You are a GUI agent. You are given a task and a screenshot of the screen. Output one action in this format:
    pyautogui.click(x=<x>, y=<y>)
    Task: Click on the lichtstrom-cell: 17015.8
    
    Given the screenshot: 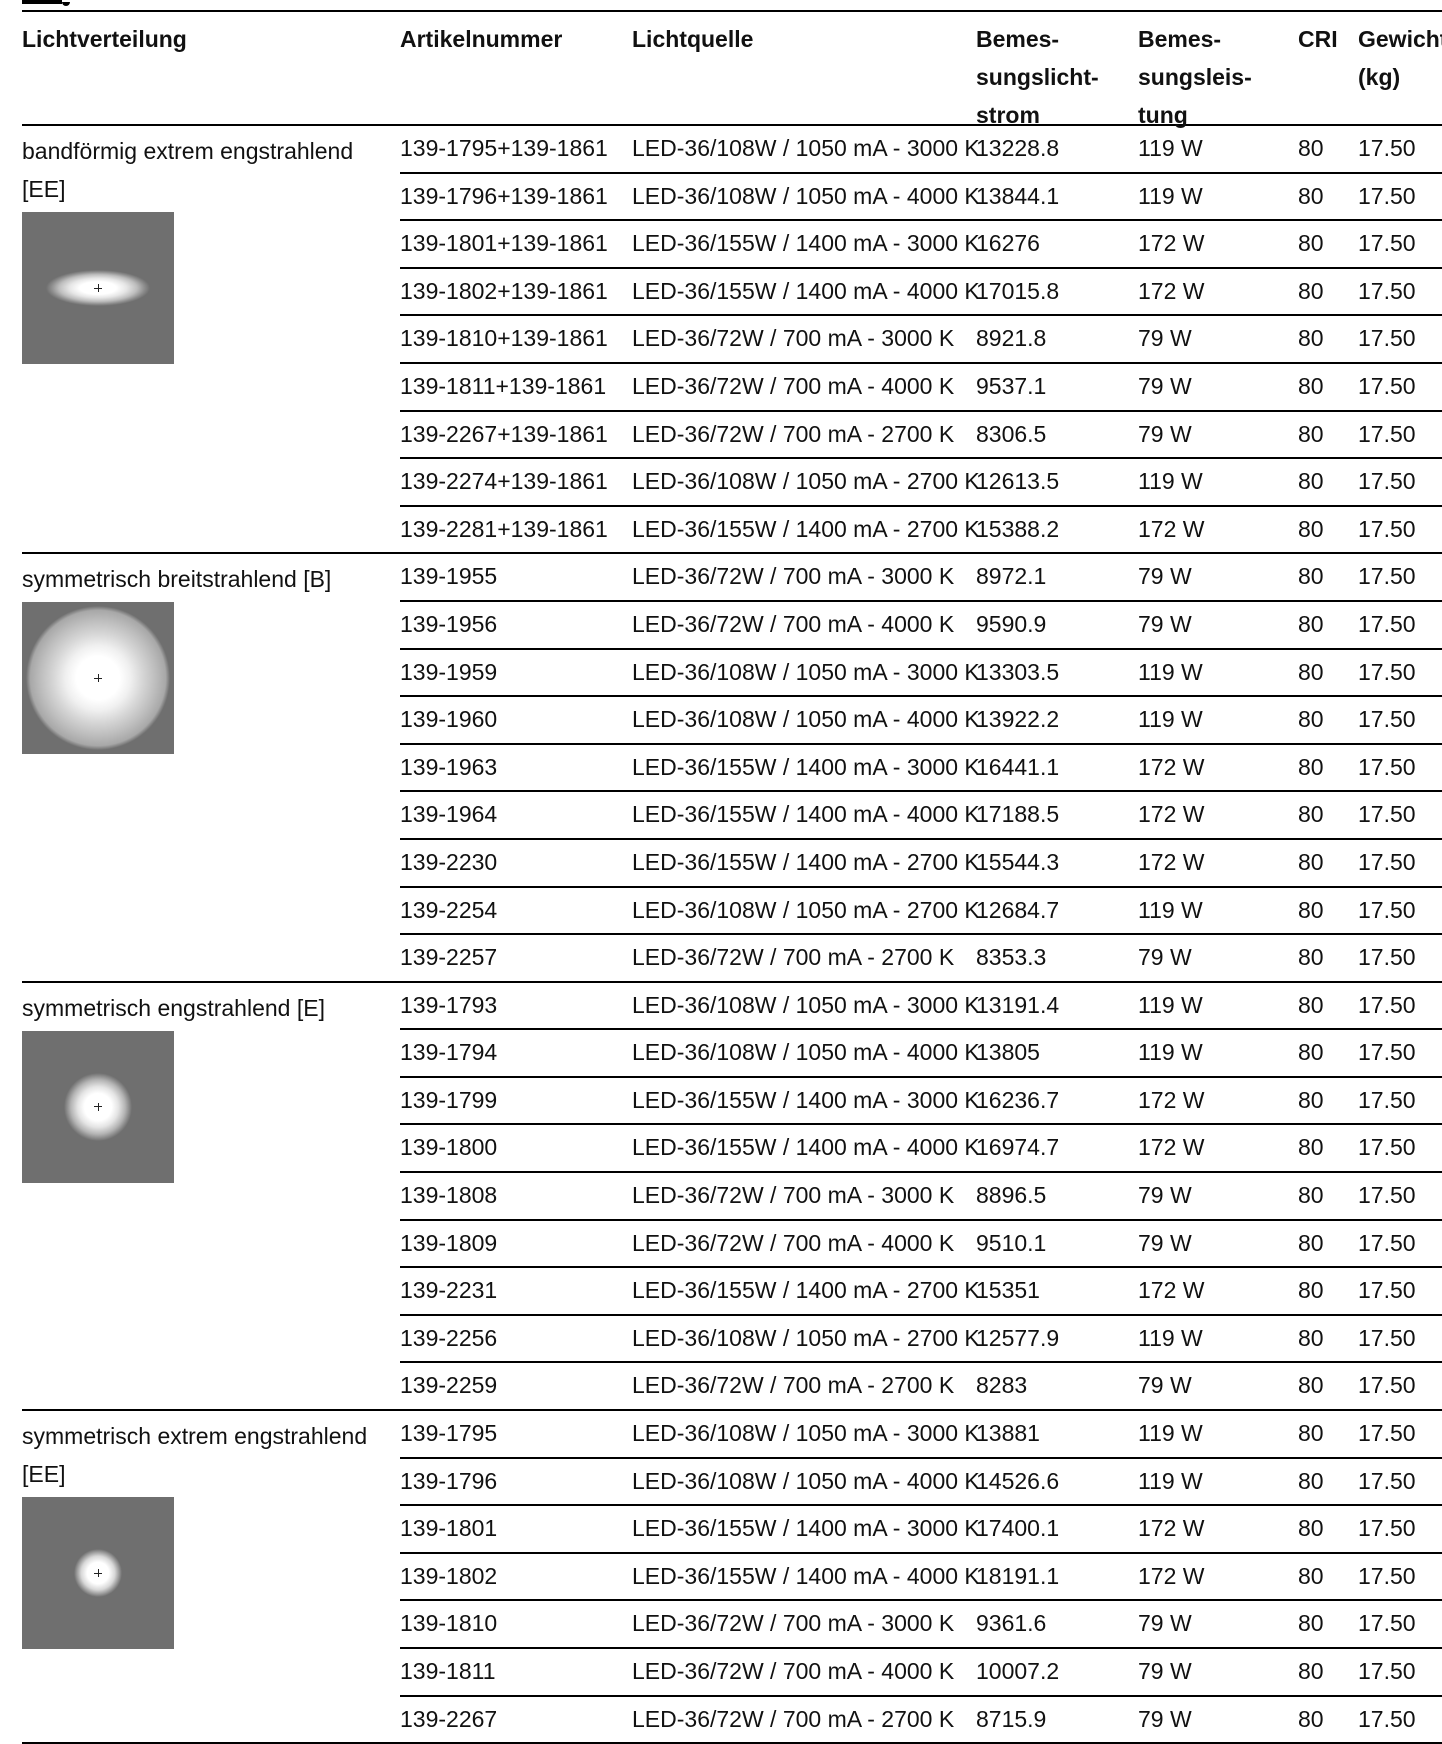 What is the action you would take?
    pyautogui.click(x=1018, y=290)
    